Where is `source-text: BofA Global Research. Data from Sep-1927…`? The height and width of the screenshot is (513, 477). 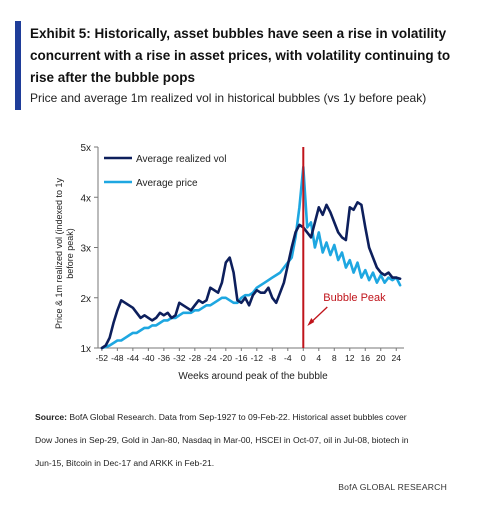
source-text: BofA Global Research. Data from Sep-1927… is located at coordinates (237, 417).